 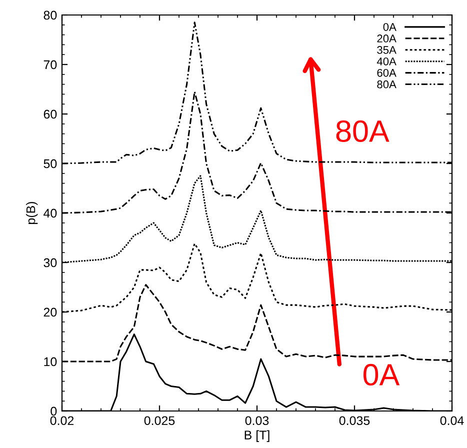 I want to click on y-tick-label: 10, so click(x=50, y=361).